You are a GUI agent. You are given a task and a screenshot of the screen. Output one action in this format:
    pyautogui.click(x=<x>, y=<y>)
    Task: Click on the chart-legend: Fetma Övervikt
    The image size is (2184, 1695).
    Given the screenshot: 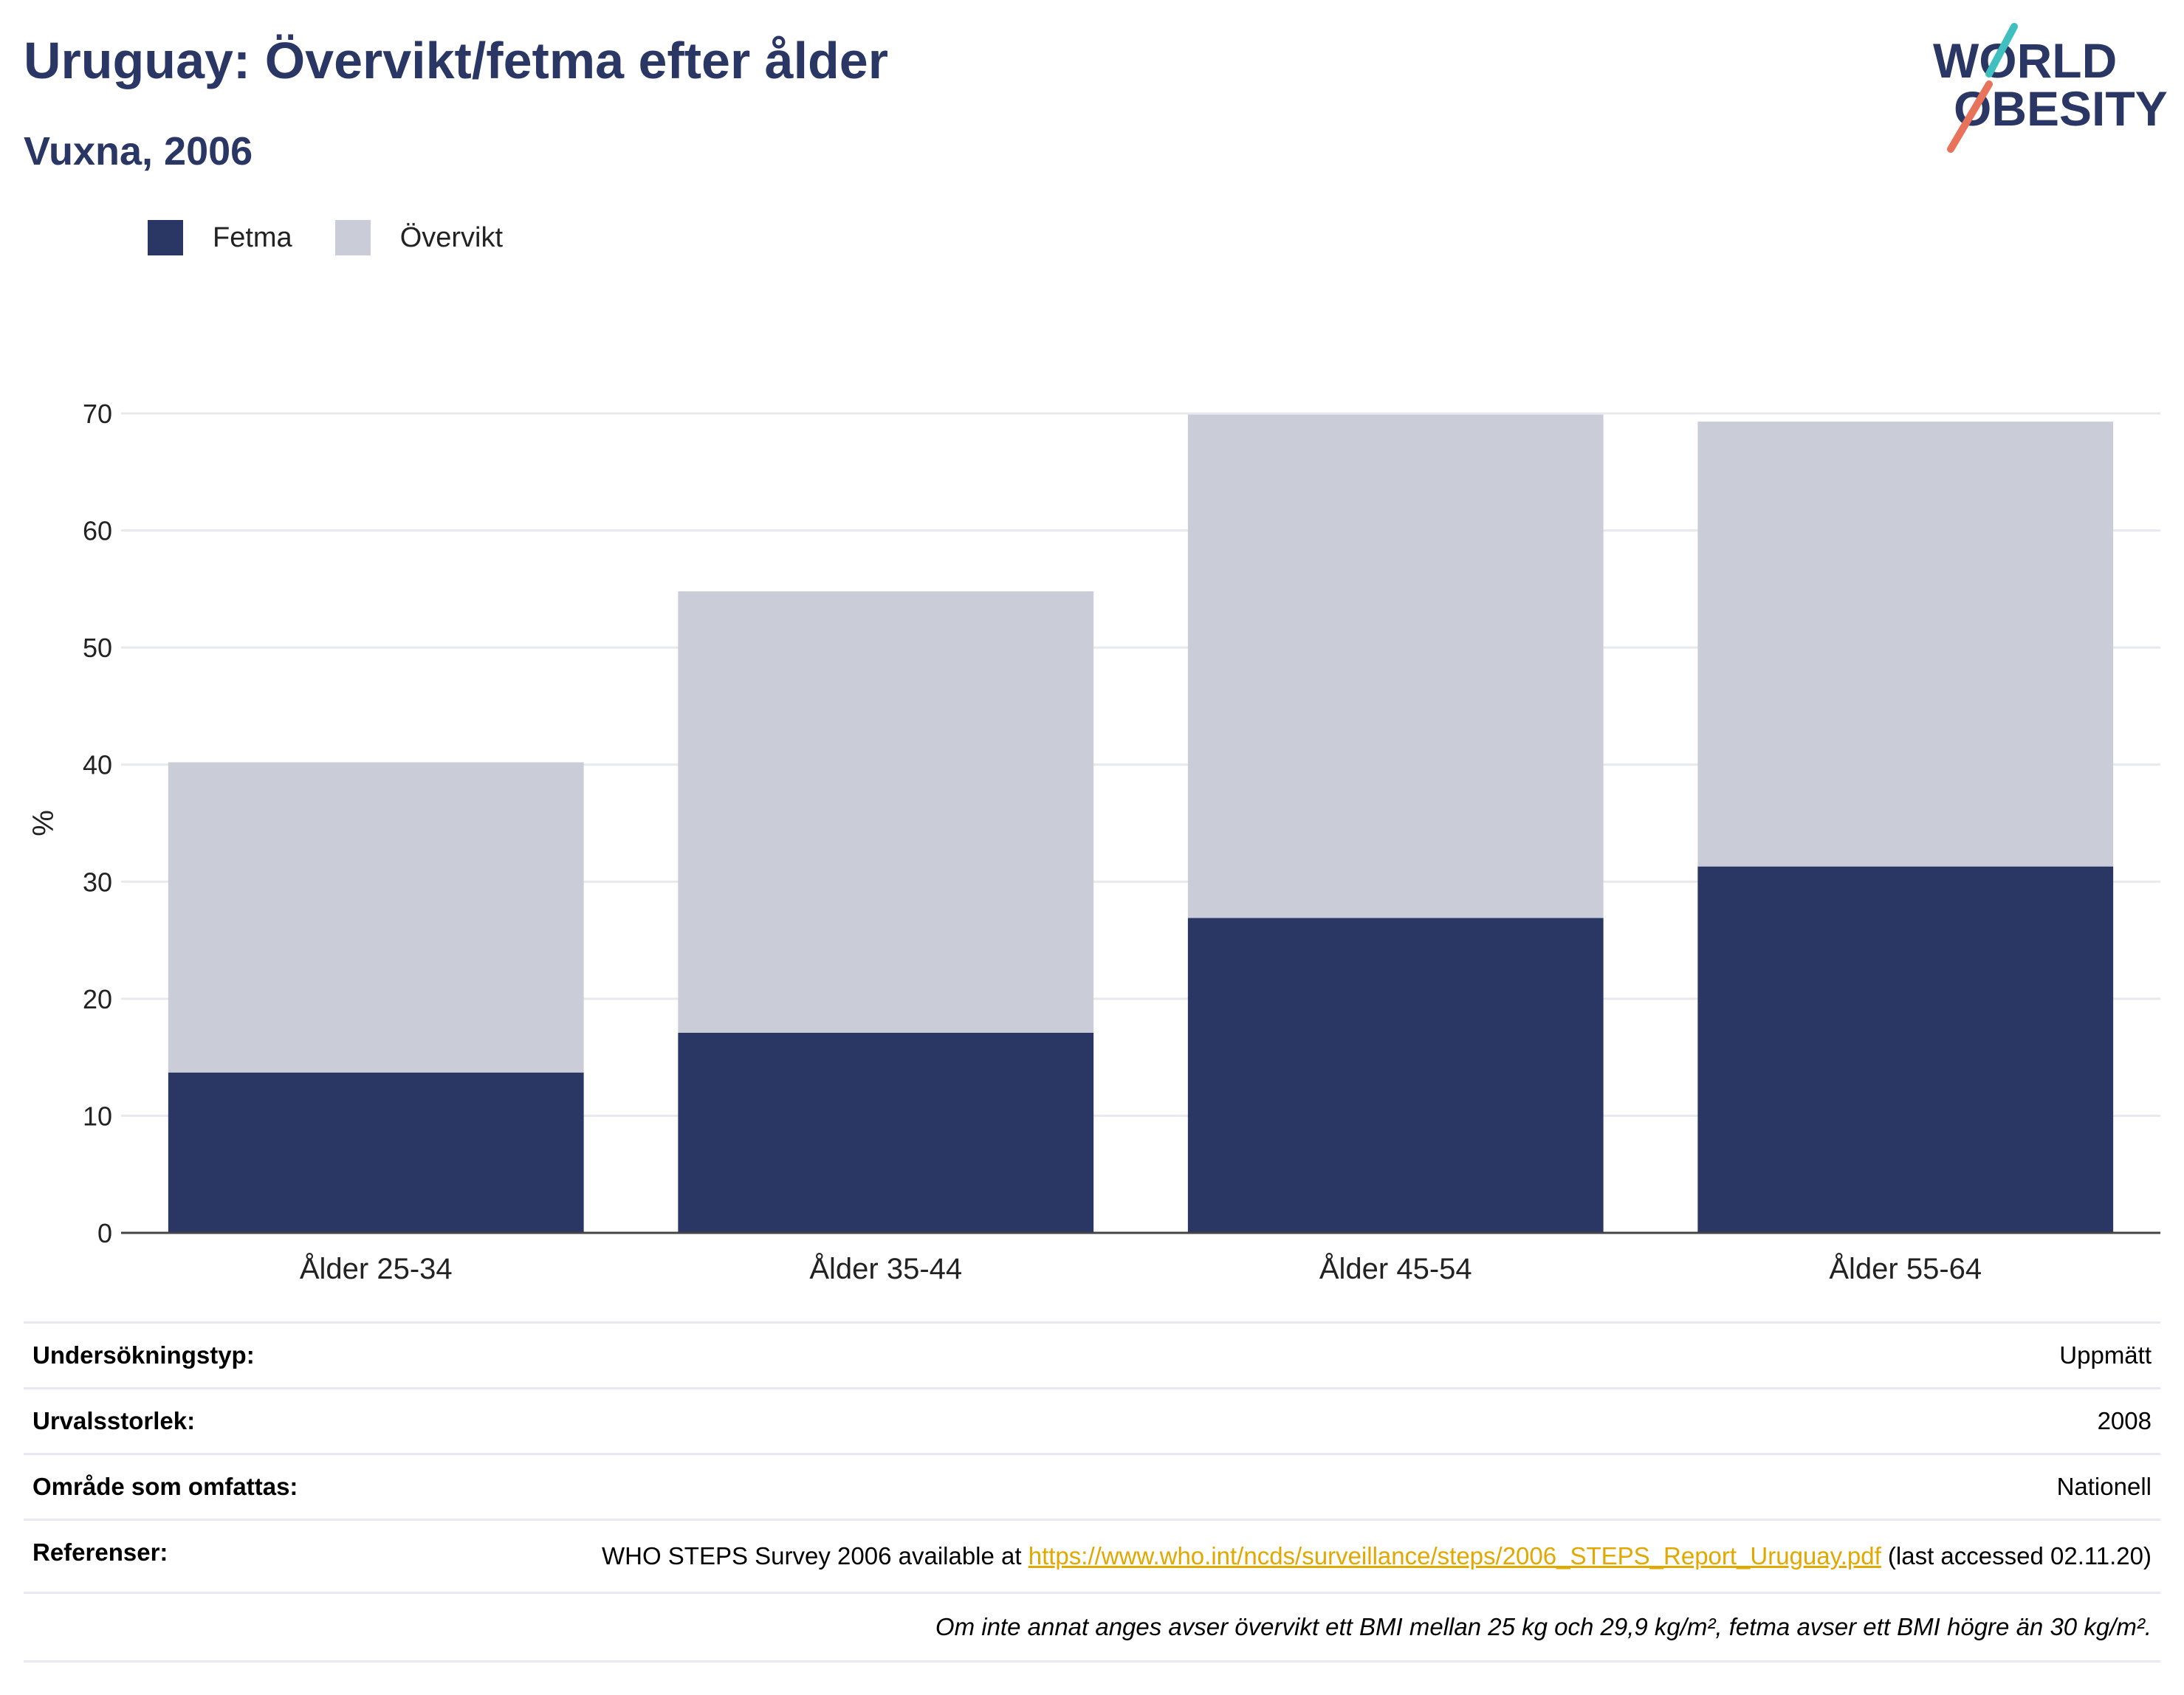 What is the action you would take?
    pyautogui.click(x=347, y=237)
    